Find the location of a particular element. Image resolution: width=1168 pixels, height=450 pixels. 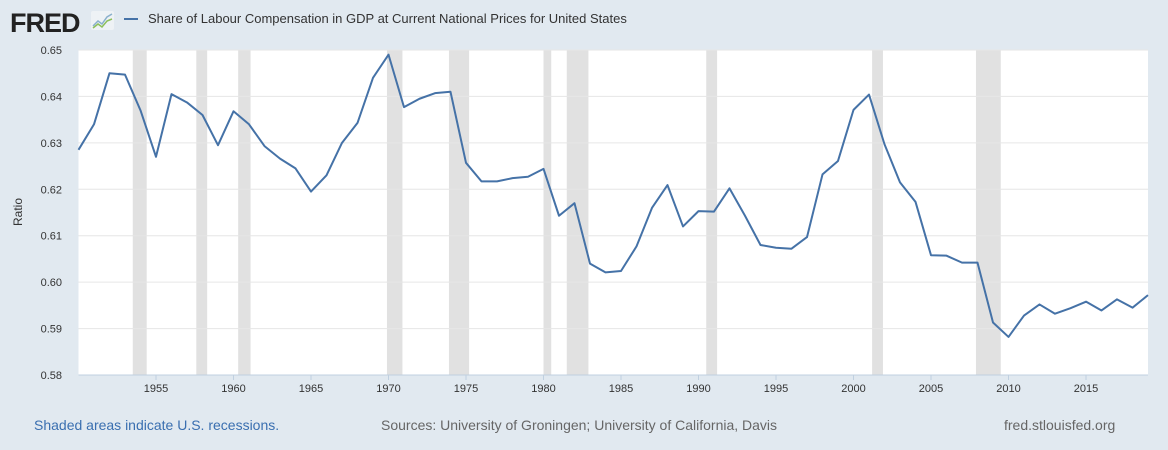

x-tick-label: 1960 is located at coordinates (233, 389).